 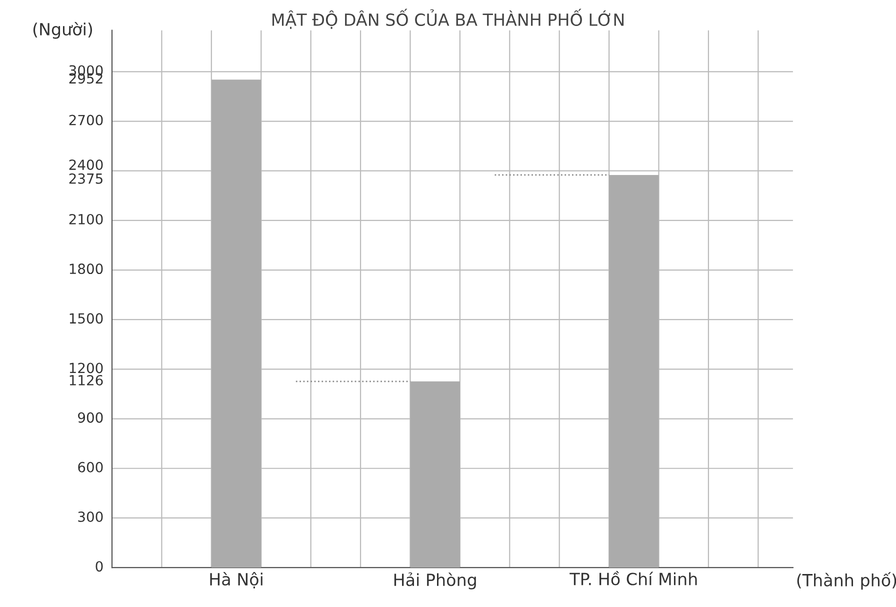 I want to click on y-tick-label: 1500, so click(x=86, y=318).